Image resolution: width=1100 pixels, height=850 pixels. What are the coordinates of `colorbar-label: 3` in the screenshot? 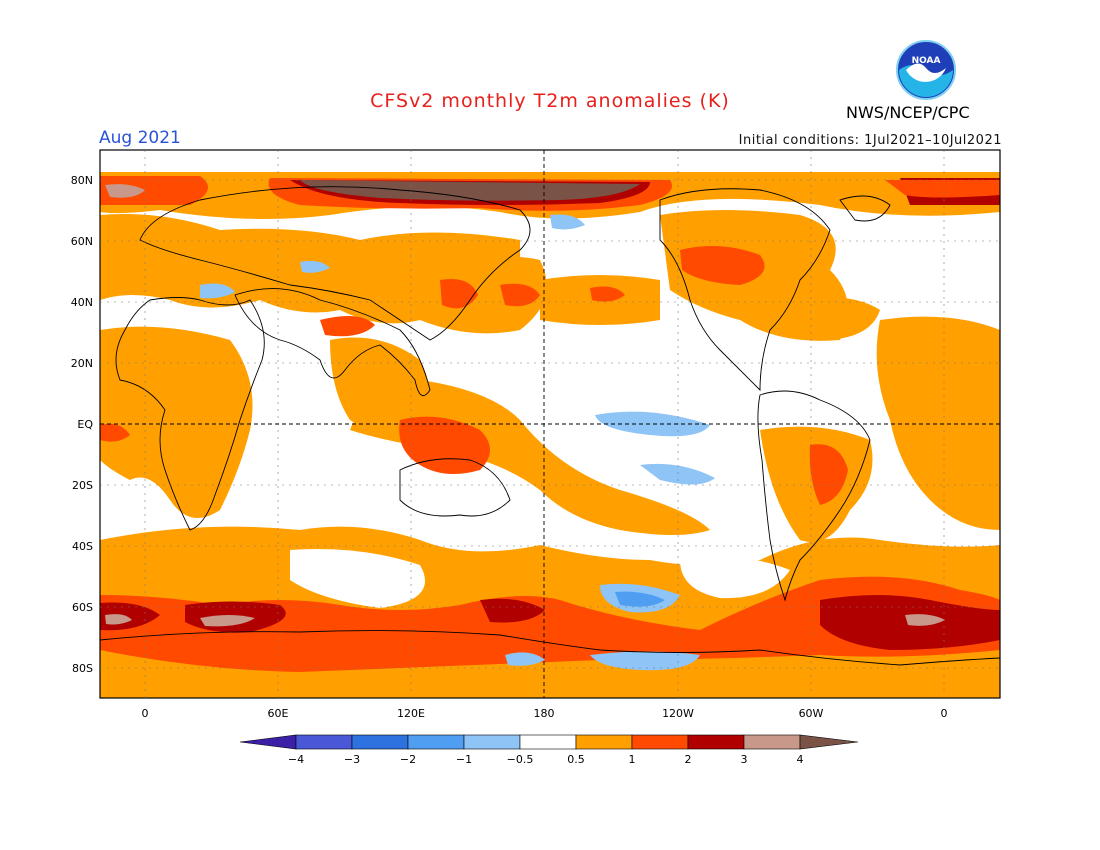 It's located at (744, 759).